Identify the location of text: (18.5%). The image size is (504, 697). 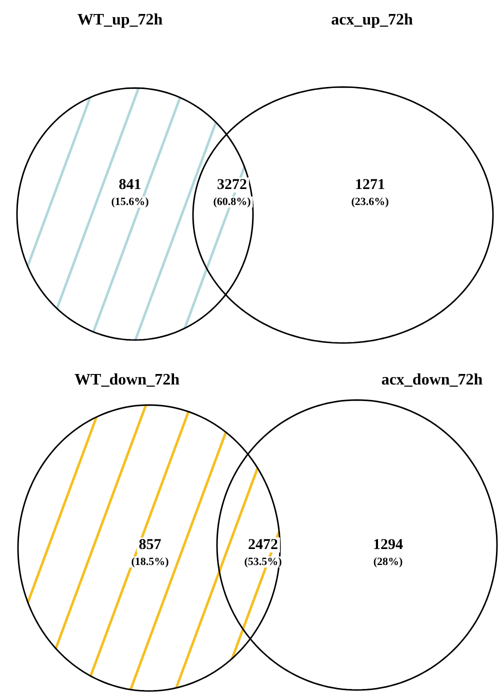
(150, 562).